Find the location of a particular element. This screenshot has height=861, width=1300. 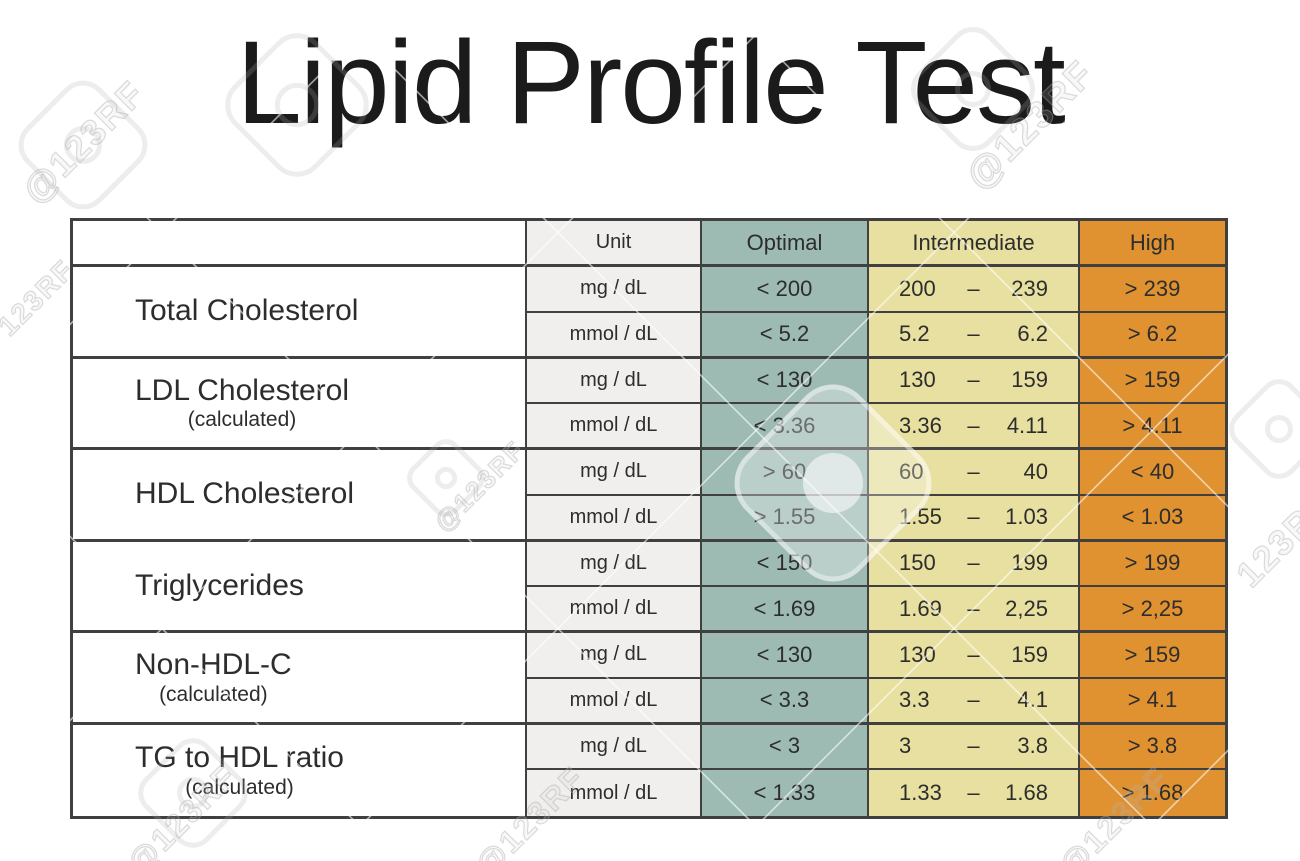

test-name-cell: TG to HDL ratio (calculated) is located at coordinates (300, 770).